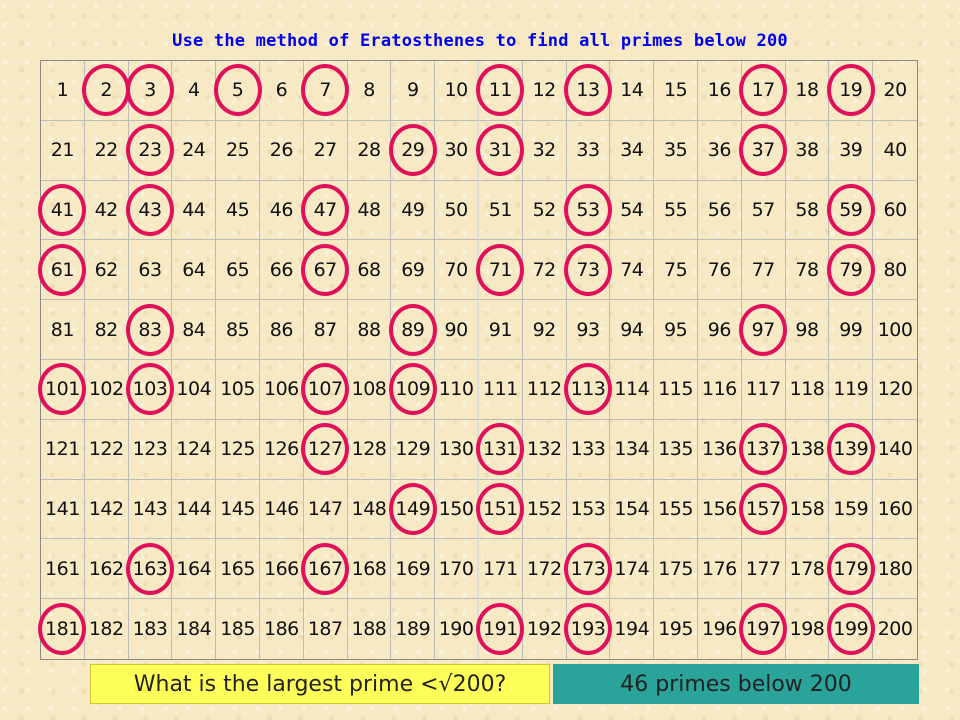 The width and height of the screenshot is (960, 720). Describe the element at coordinates (632, 509) in the screenshot. I see `grid-cell: 154` at that location.